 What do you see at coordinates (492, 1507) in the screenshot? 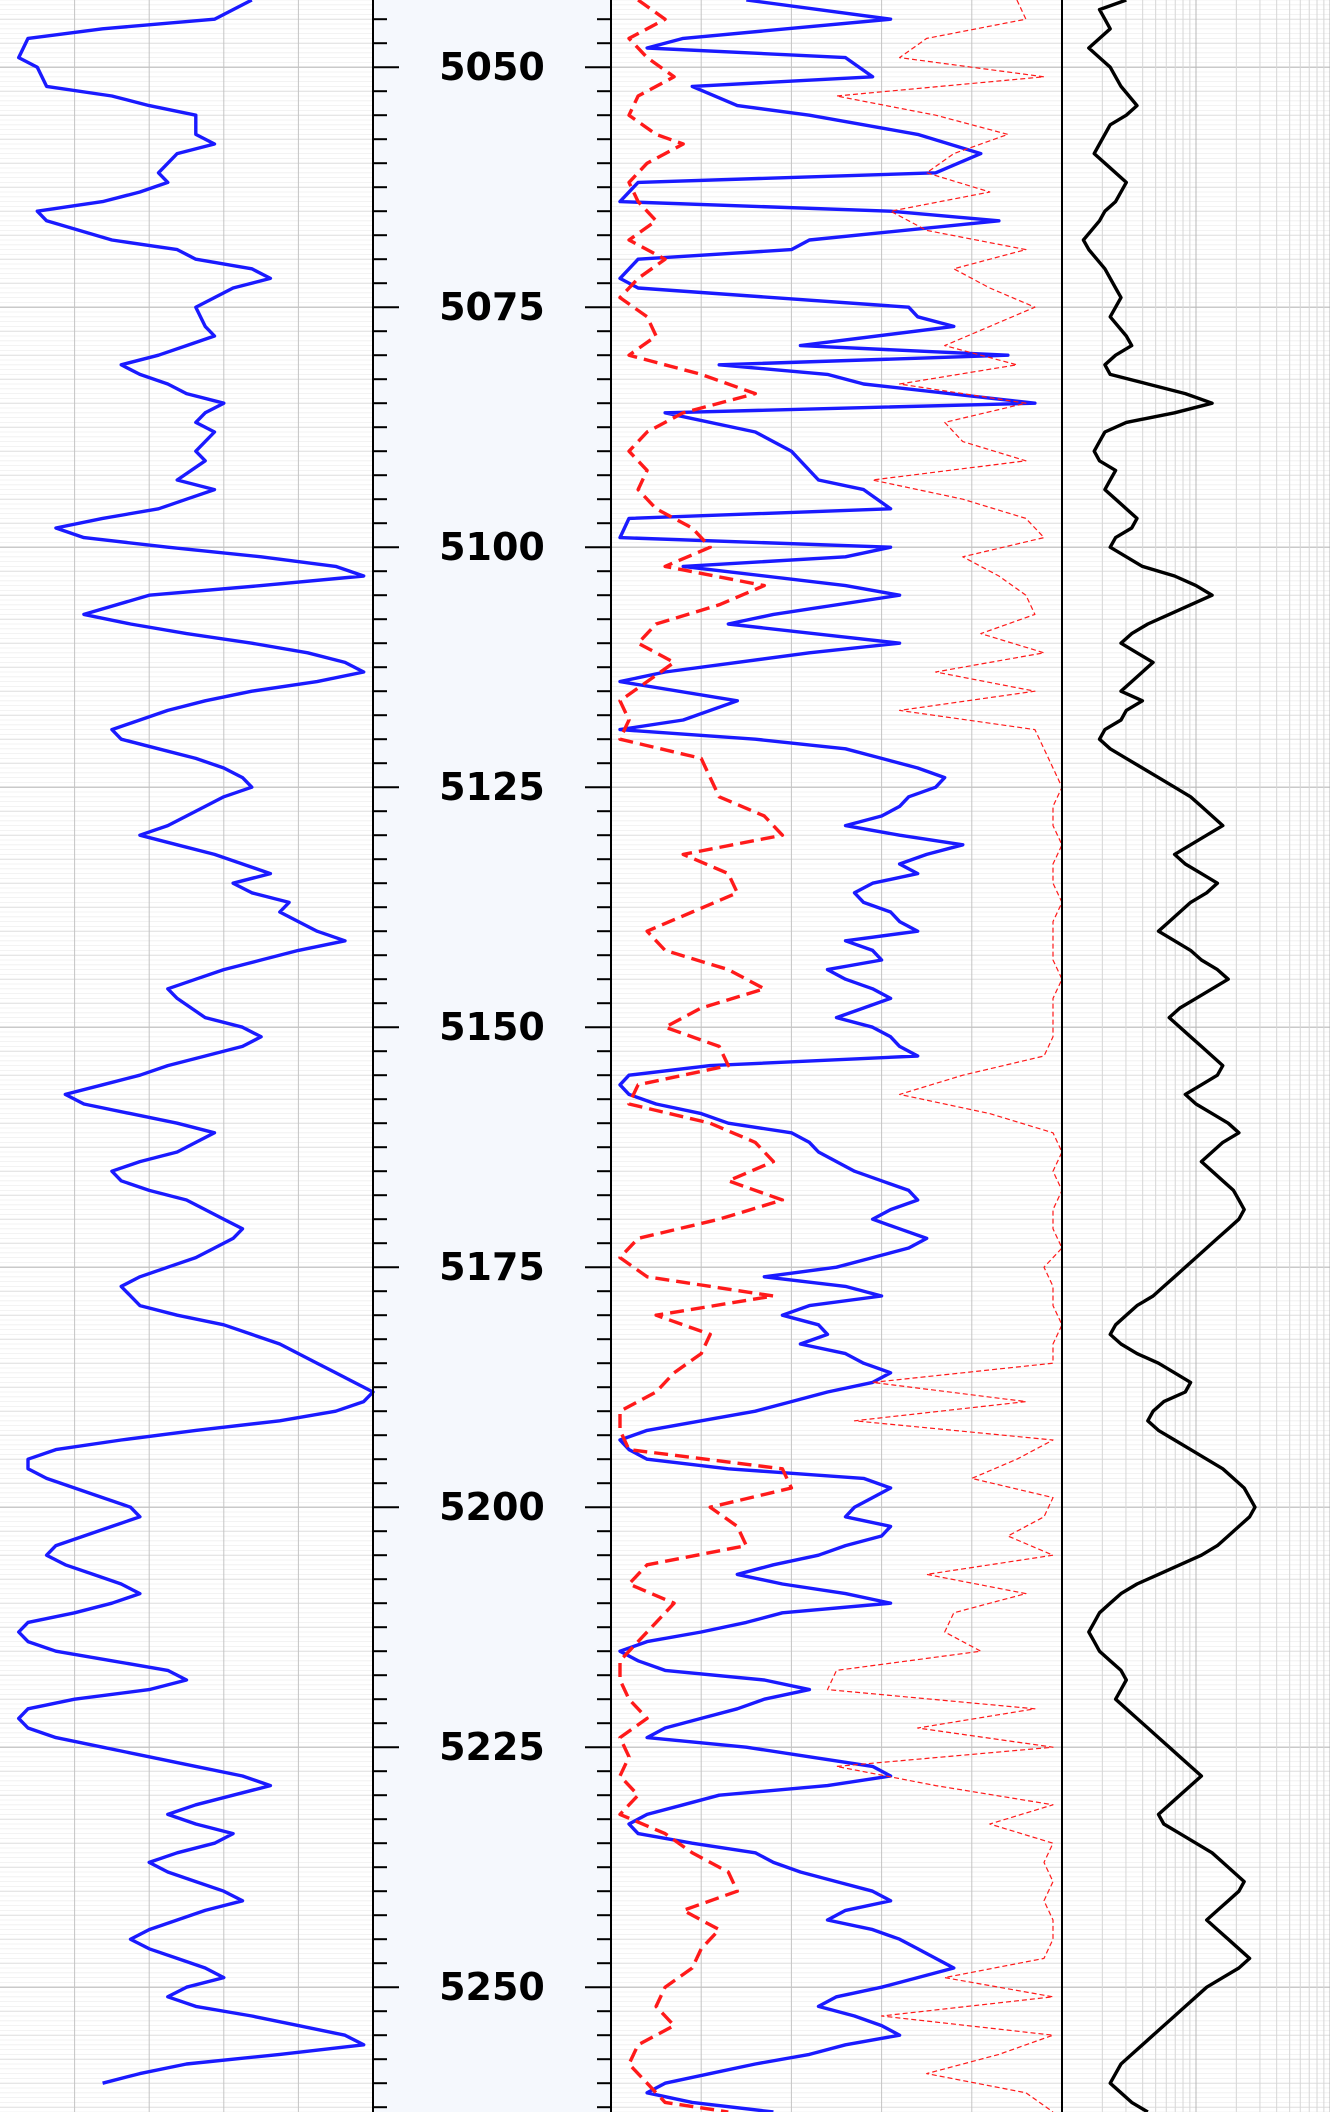
I see `depth-label: 5200` at bounding box center [492, 1507].